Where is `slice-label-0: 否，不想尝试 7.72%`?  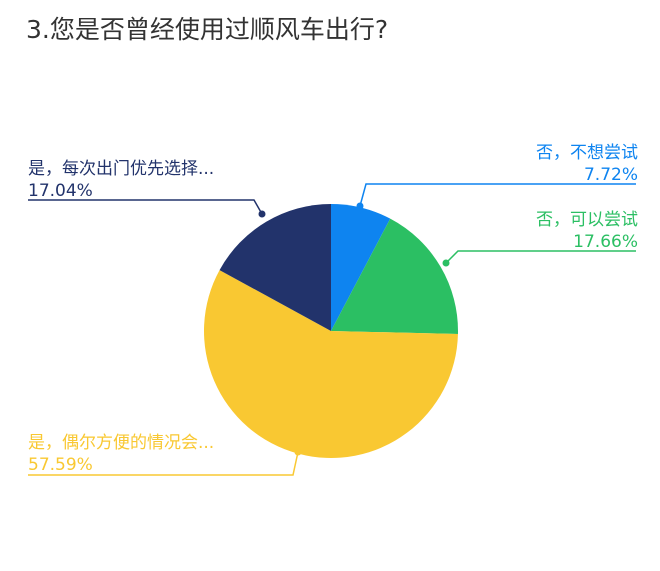
slice-label-0: 否，不想尝试 7.72% is located at coordinates (587, 164).